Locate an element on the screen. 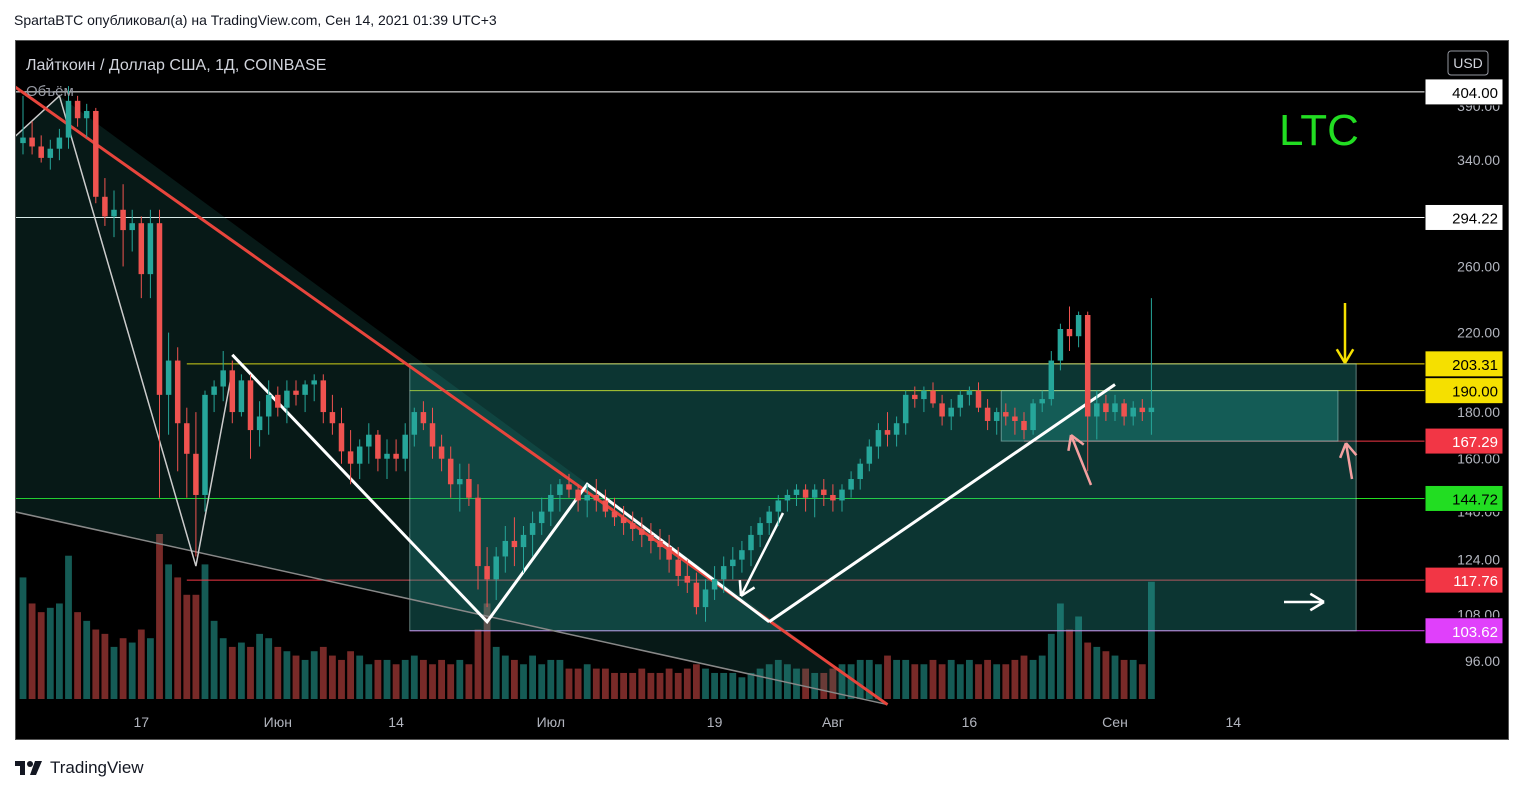  price-label: 103.62 is located at coordinates (1464, 631).